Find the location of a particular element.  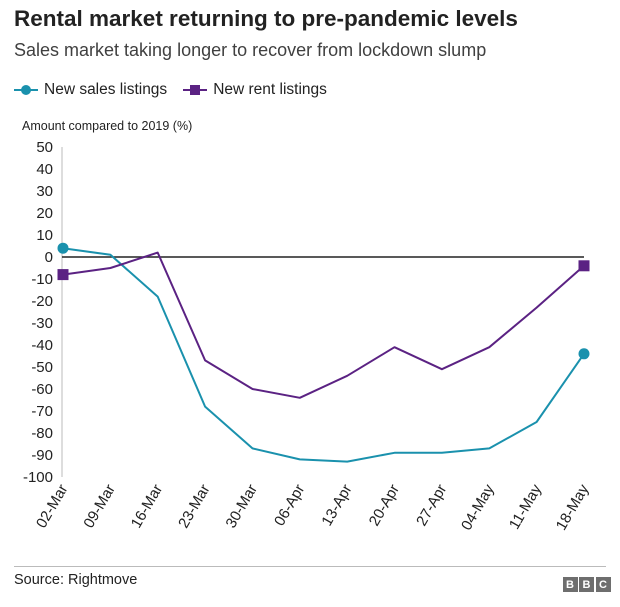

footer-divider is located at coordinates (310, 566).